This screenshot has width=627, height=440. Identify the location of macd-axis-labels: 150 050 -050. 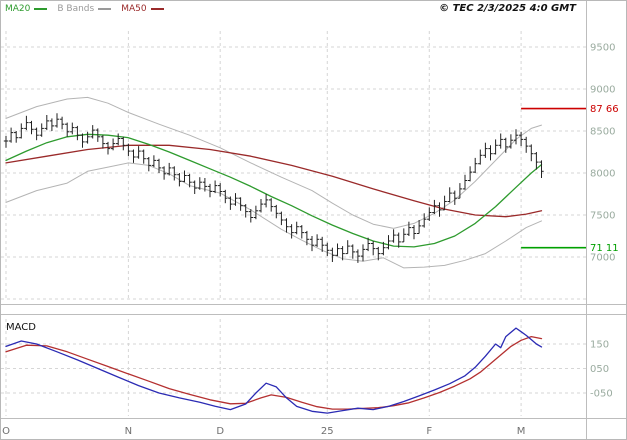
(601, 370).